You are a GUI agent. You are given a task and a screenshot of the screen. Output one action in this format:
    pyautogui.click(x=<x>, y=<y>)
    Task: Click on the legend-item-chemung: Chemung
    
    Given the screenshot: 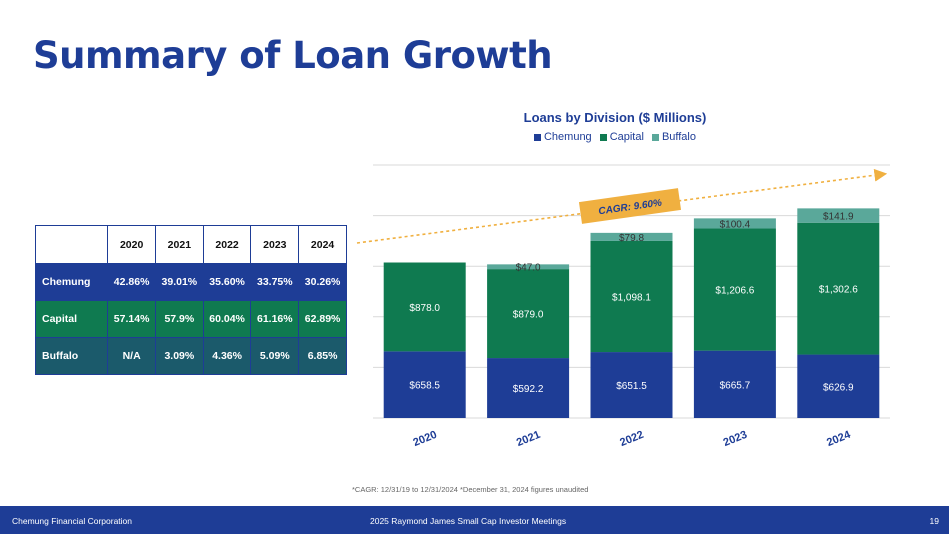 What is the action you would take?
    pyautogui.click(x=562, y=137)
    